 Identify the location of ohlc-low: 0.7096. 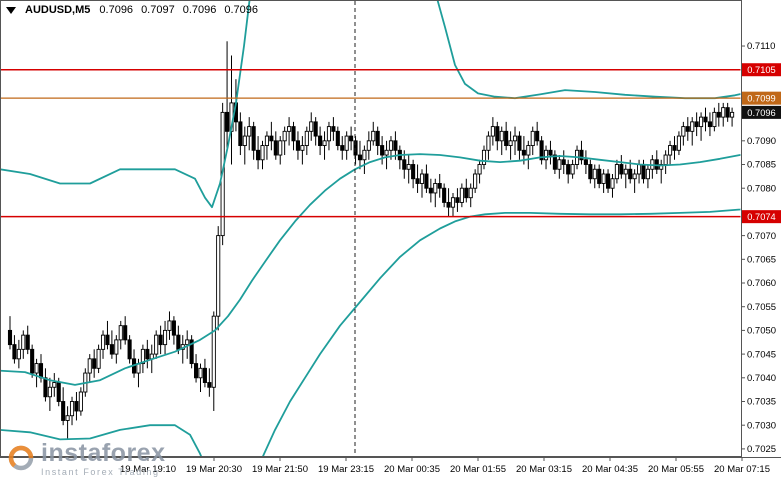
(199, 10).